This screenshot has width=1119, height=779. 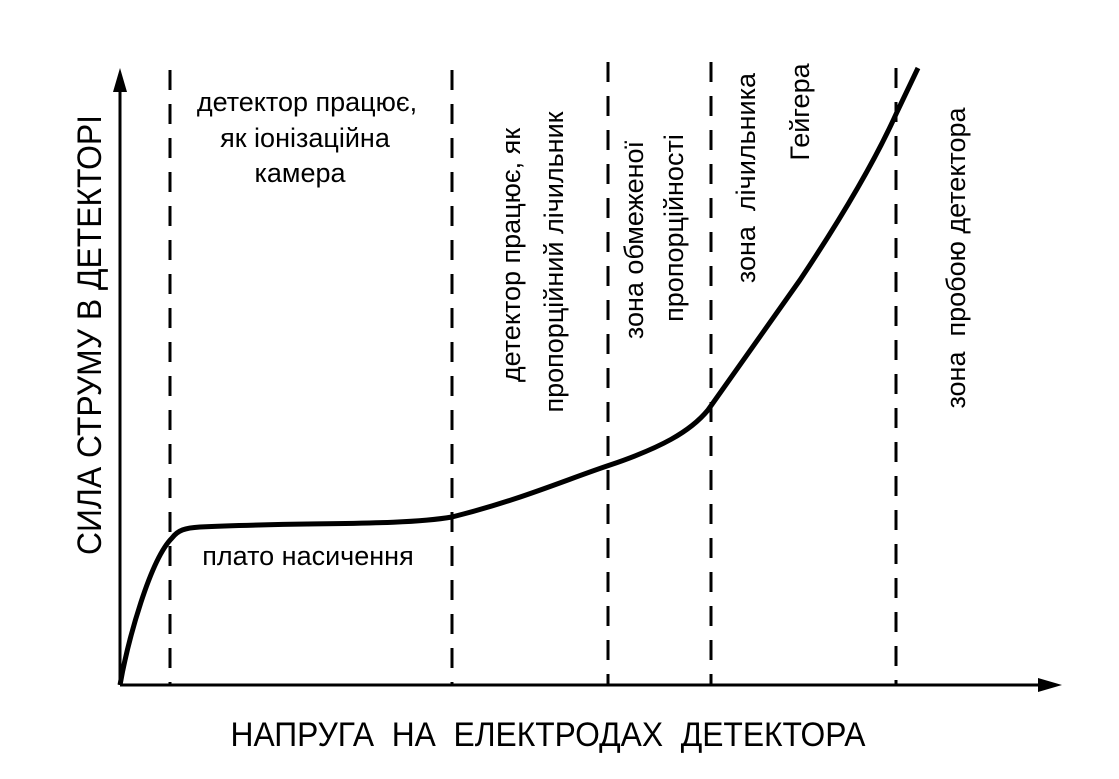 I want to click on zone-label: зона лічильника, so click(x=746, y=177).